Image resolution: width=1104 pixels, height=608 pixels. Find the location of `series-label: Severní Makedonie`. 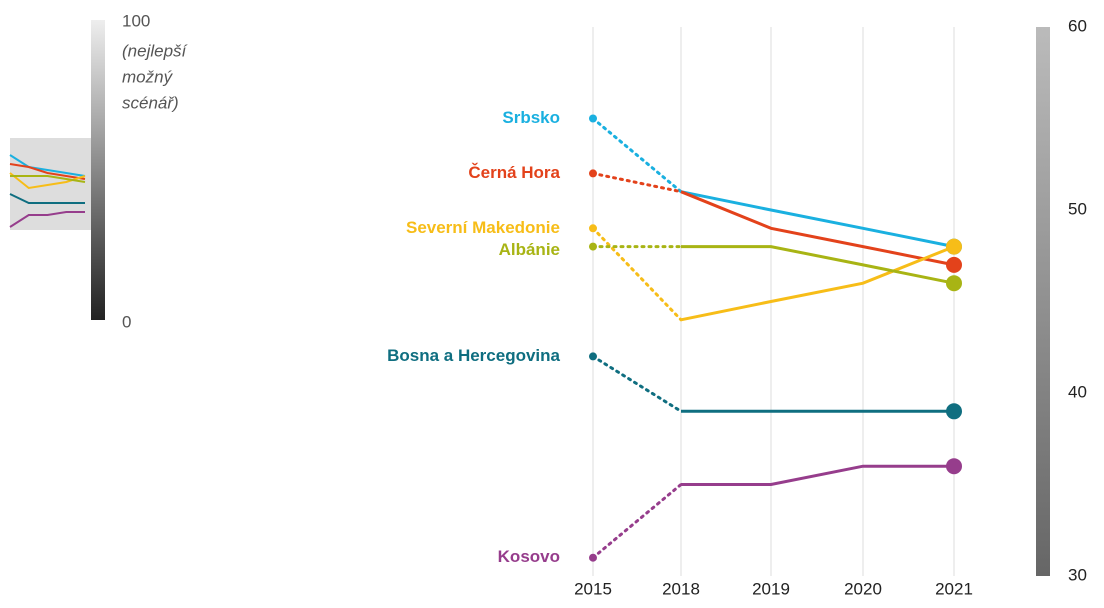

series-label: Severní Makedonie is located at coordinates (483, 227).